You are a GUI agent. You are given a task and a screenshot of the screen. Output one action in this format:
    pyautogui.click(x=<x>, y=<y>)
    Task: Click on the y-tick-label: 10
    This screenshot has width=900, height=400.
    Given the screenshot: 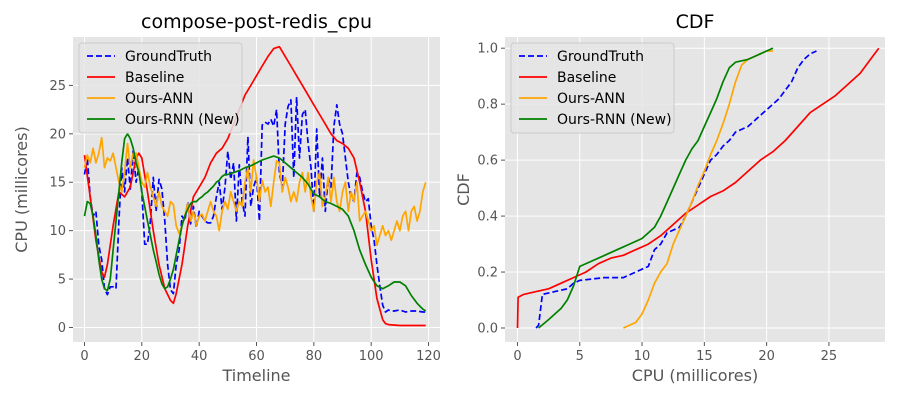 What is the action you would take?
    pyautogui.click(x=57, y=231)
    